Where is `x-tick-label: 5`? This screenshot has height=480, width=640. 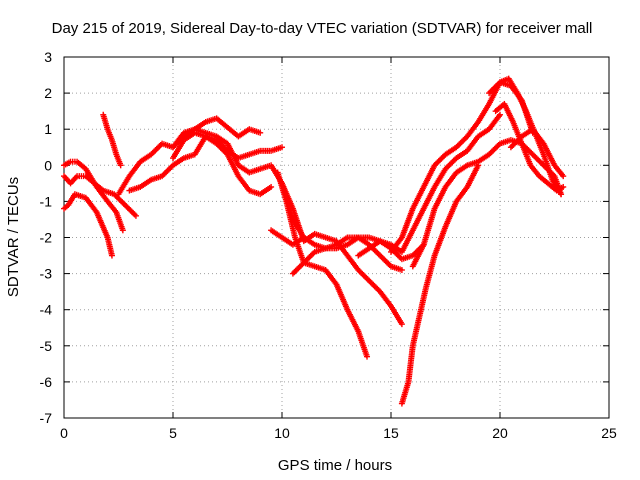
x-tick-label: 5 is located at coordinates (173, 433).